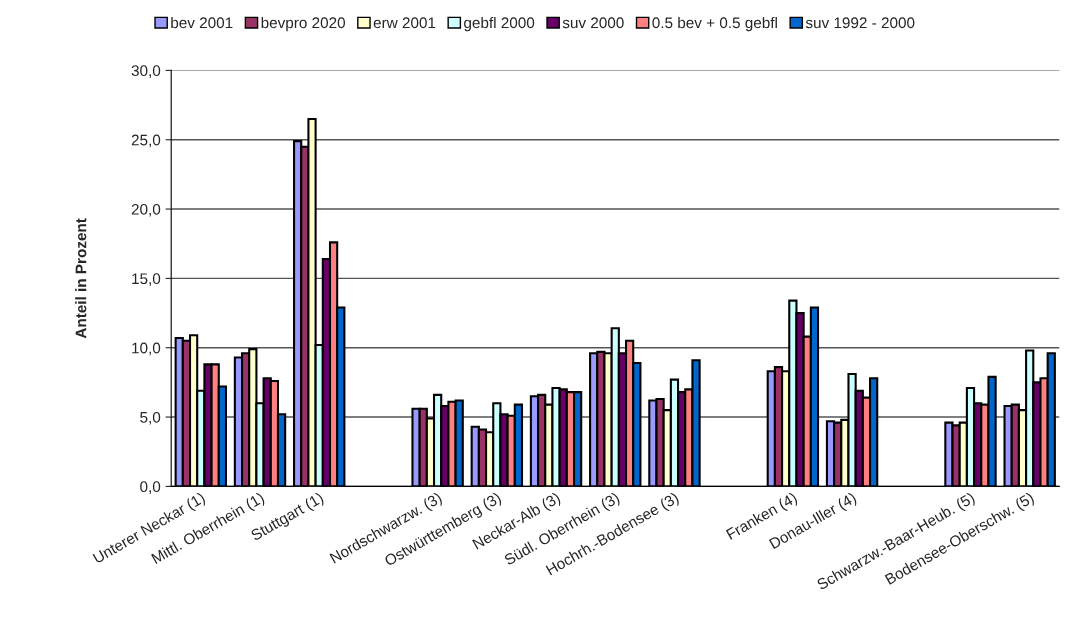  What do you see at coordinates (81, 278) in the screenshot?
I see `y-axis-title: Anteil in Prozent` at bounding box center [81, 278].